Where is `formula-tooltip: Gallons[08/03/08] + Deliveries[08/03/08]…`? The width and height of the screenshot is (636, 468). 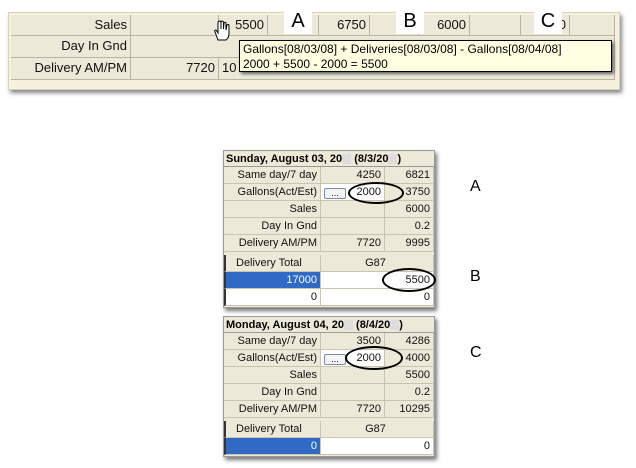
formula-tooltip: Gallons[08/03/08] + Deliveries[08/03/08]… is located at coordinates (425, 56).